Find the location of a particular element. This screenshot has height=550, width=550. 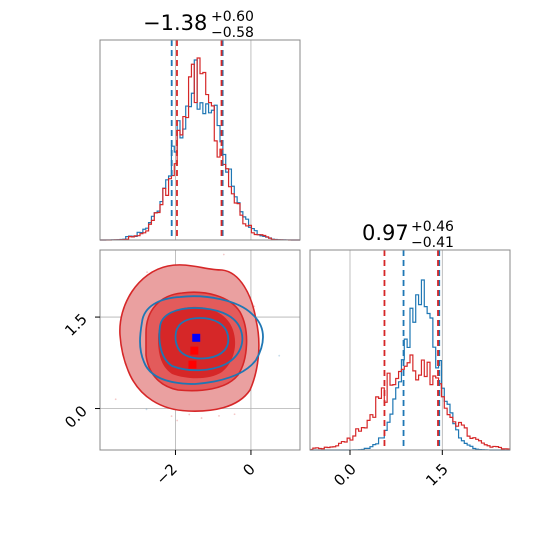

blue-contour-mid is located at coordinates (201, 339).